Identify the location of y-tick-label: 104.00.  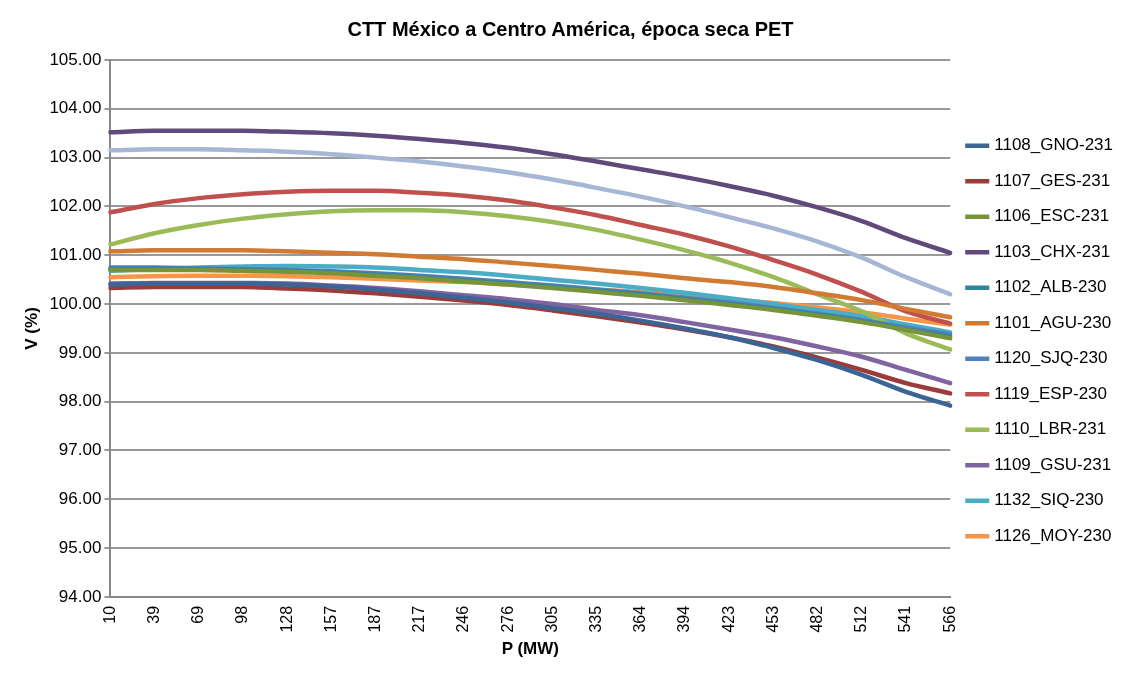
(75, 108).